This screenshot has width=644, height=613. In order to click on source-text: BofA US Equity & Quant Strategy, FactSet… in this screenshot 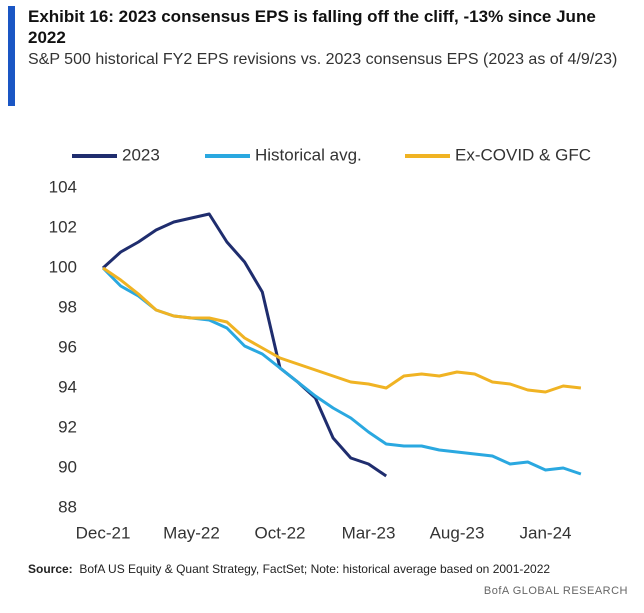, I will do `click(315, 569)`.